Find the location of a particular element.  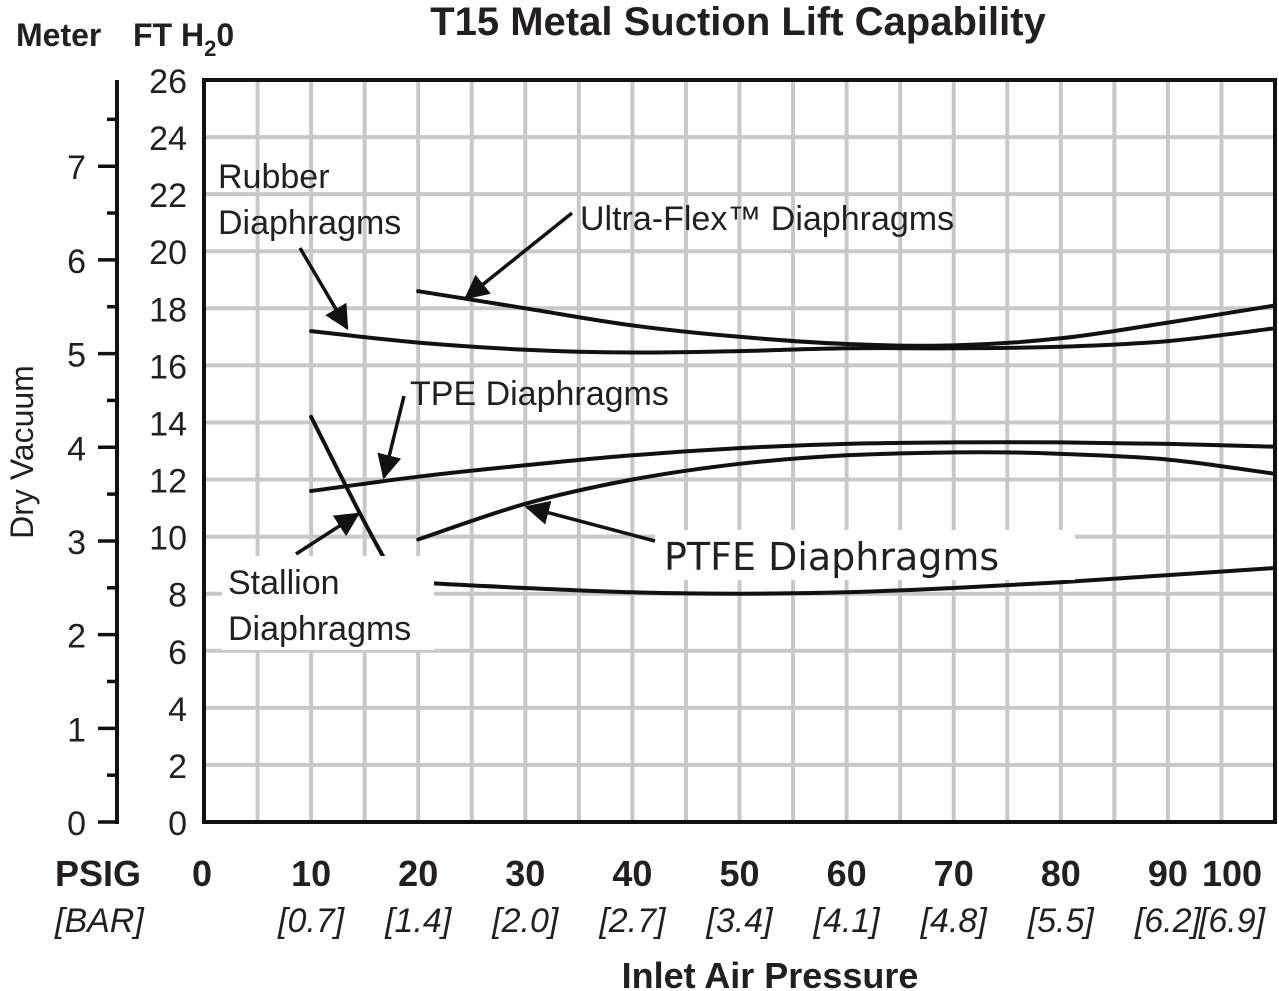

x-tick-bar-label: [2.0] is located at coordinates (525, 921).